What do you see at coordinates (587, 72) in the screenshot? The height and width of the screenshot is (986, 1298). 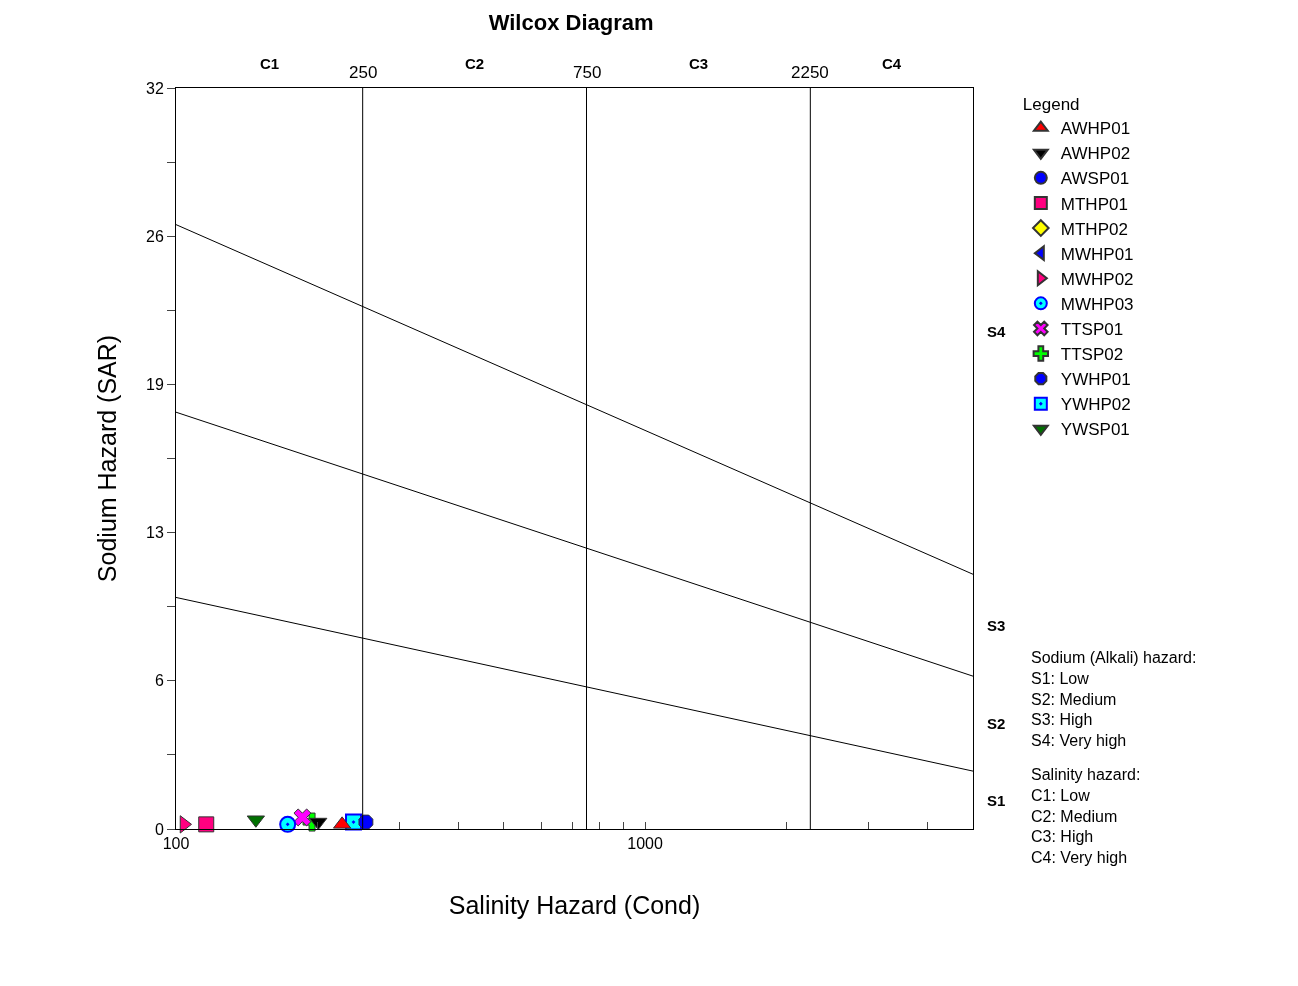 I see `ref-line-label: 750` at bounding box center [587, 72].